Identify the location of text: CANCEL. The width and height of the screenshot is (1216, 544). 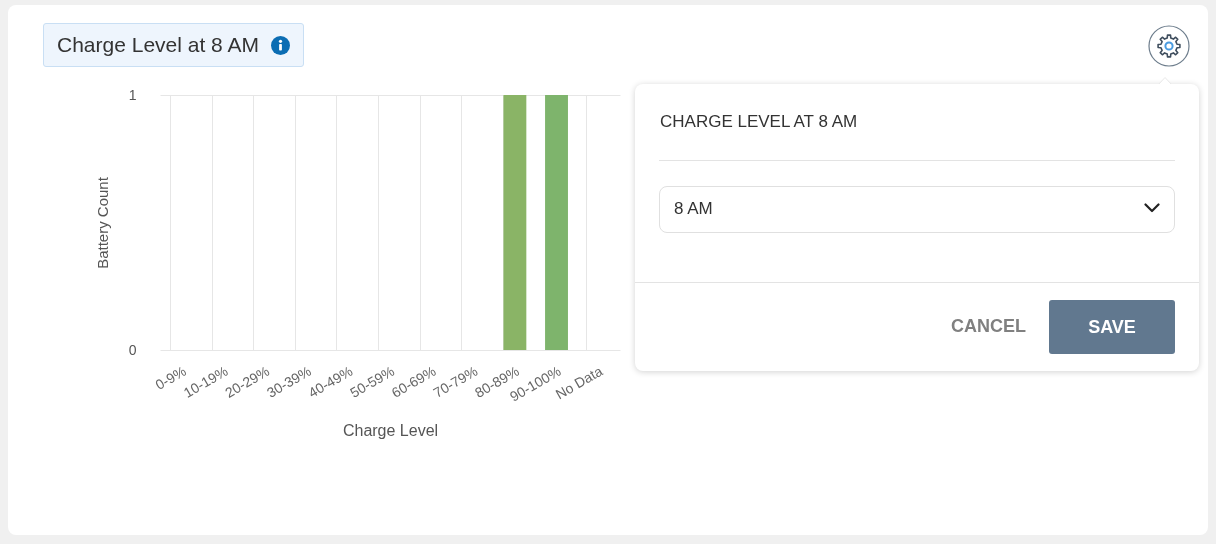
(988, 326).